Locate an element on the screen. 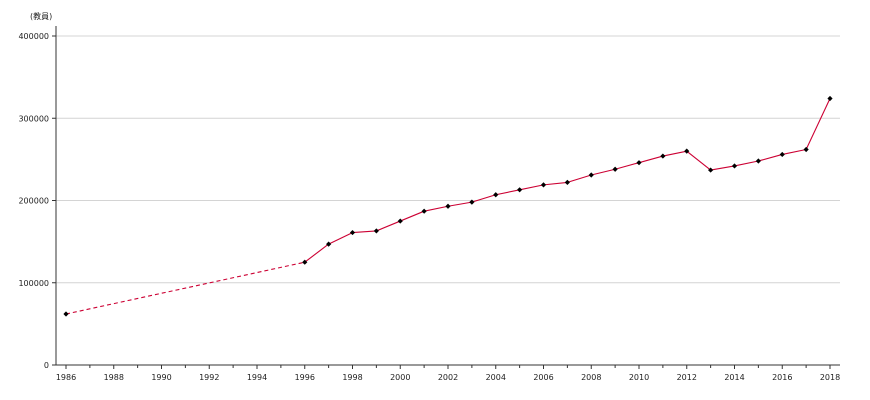 This screenshot has height=400, width=870. x-tick-label: 2006 is located at coordinates (543, 377).